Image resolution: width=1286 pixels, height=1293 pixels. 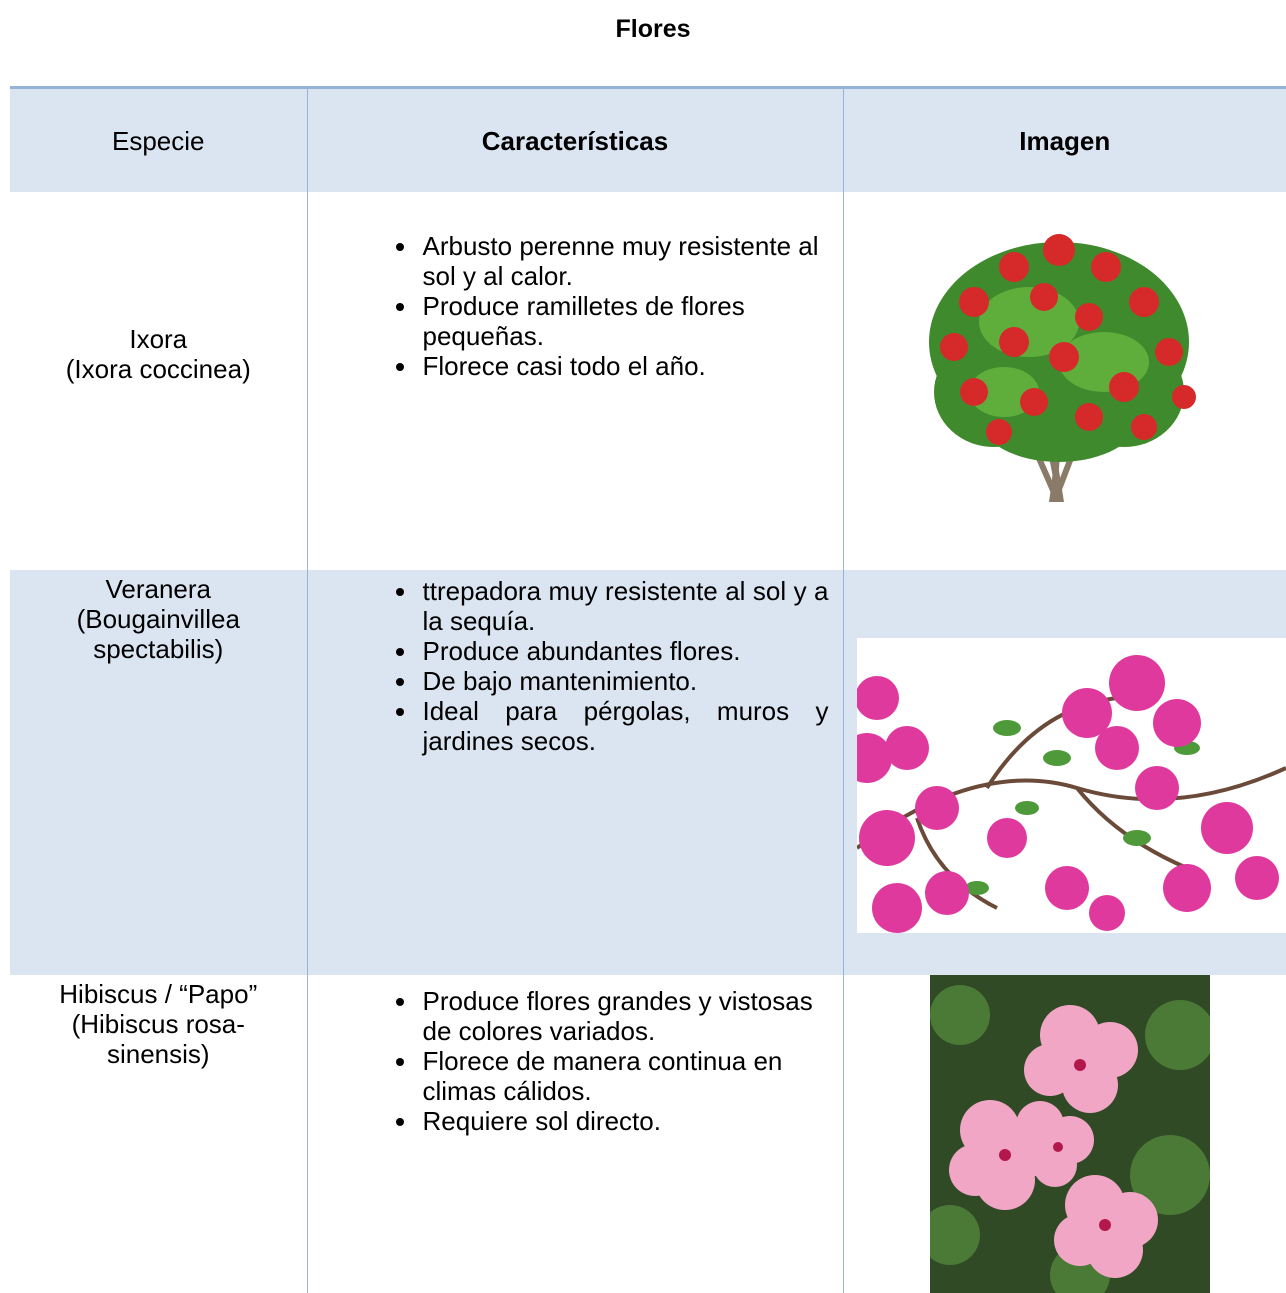 What do you see at coordinates (158, 369) in the screenshot?
I see `species-latin: (Ixora coccinea)` at bounding box center [158, 369].